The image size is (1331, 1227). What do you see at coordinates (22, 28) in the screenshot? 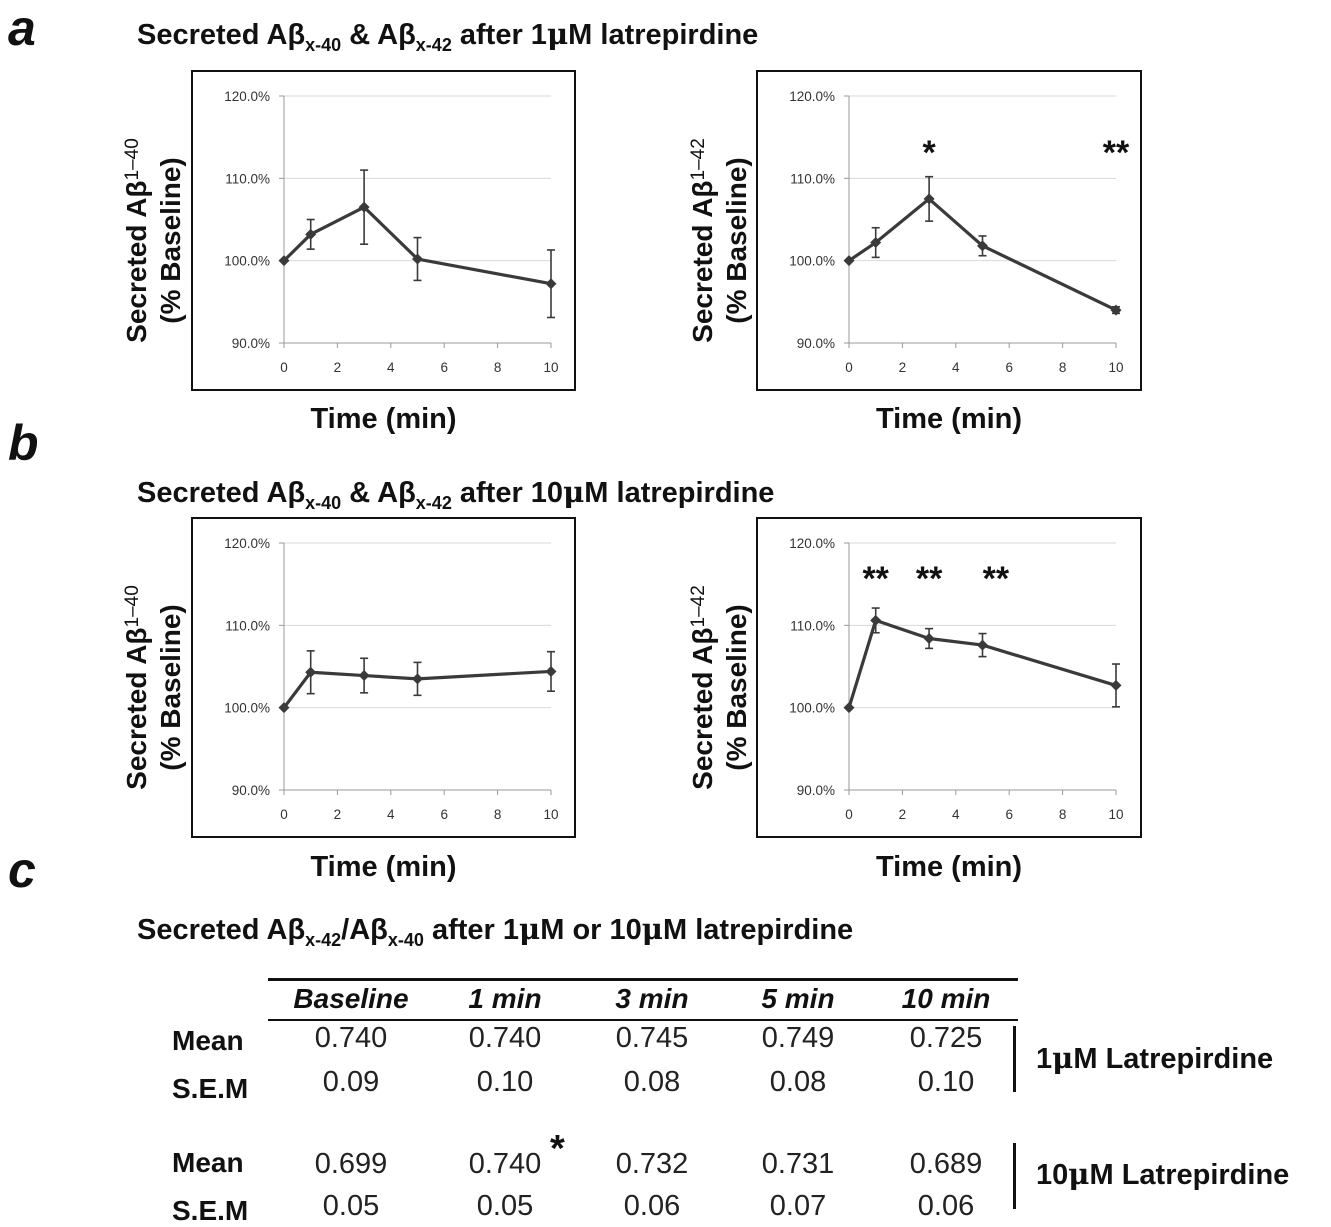
I see `panel-letter-a: a` at bounding box center [22, 28].